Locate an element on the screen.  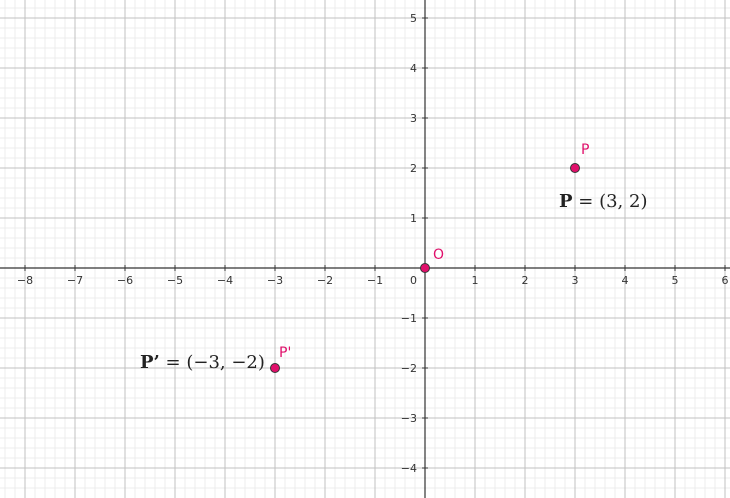
point-o is located at coordinates (425, 268).